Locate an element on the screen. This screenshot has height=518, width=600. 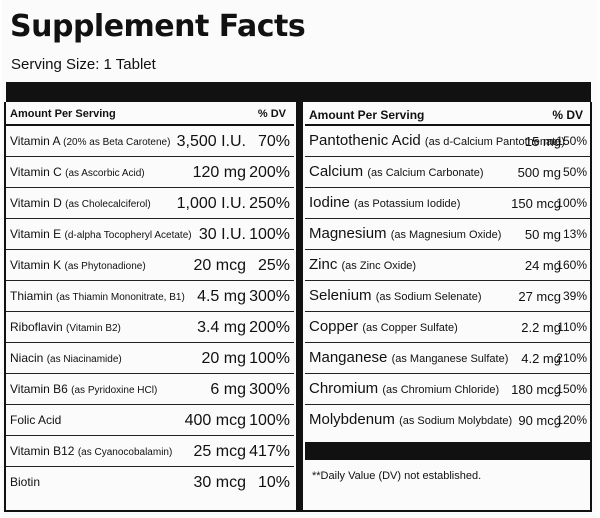
nutrient-main-name: Vitamin B12 is located at coordinates (42, 451).